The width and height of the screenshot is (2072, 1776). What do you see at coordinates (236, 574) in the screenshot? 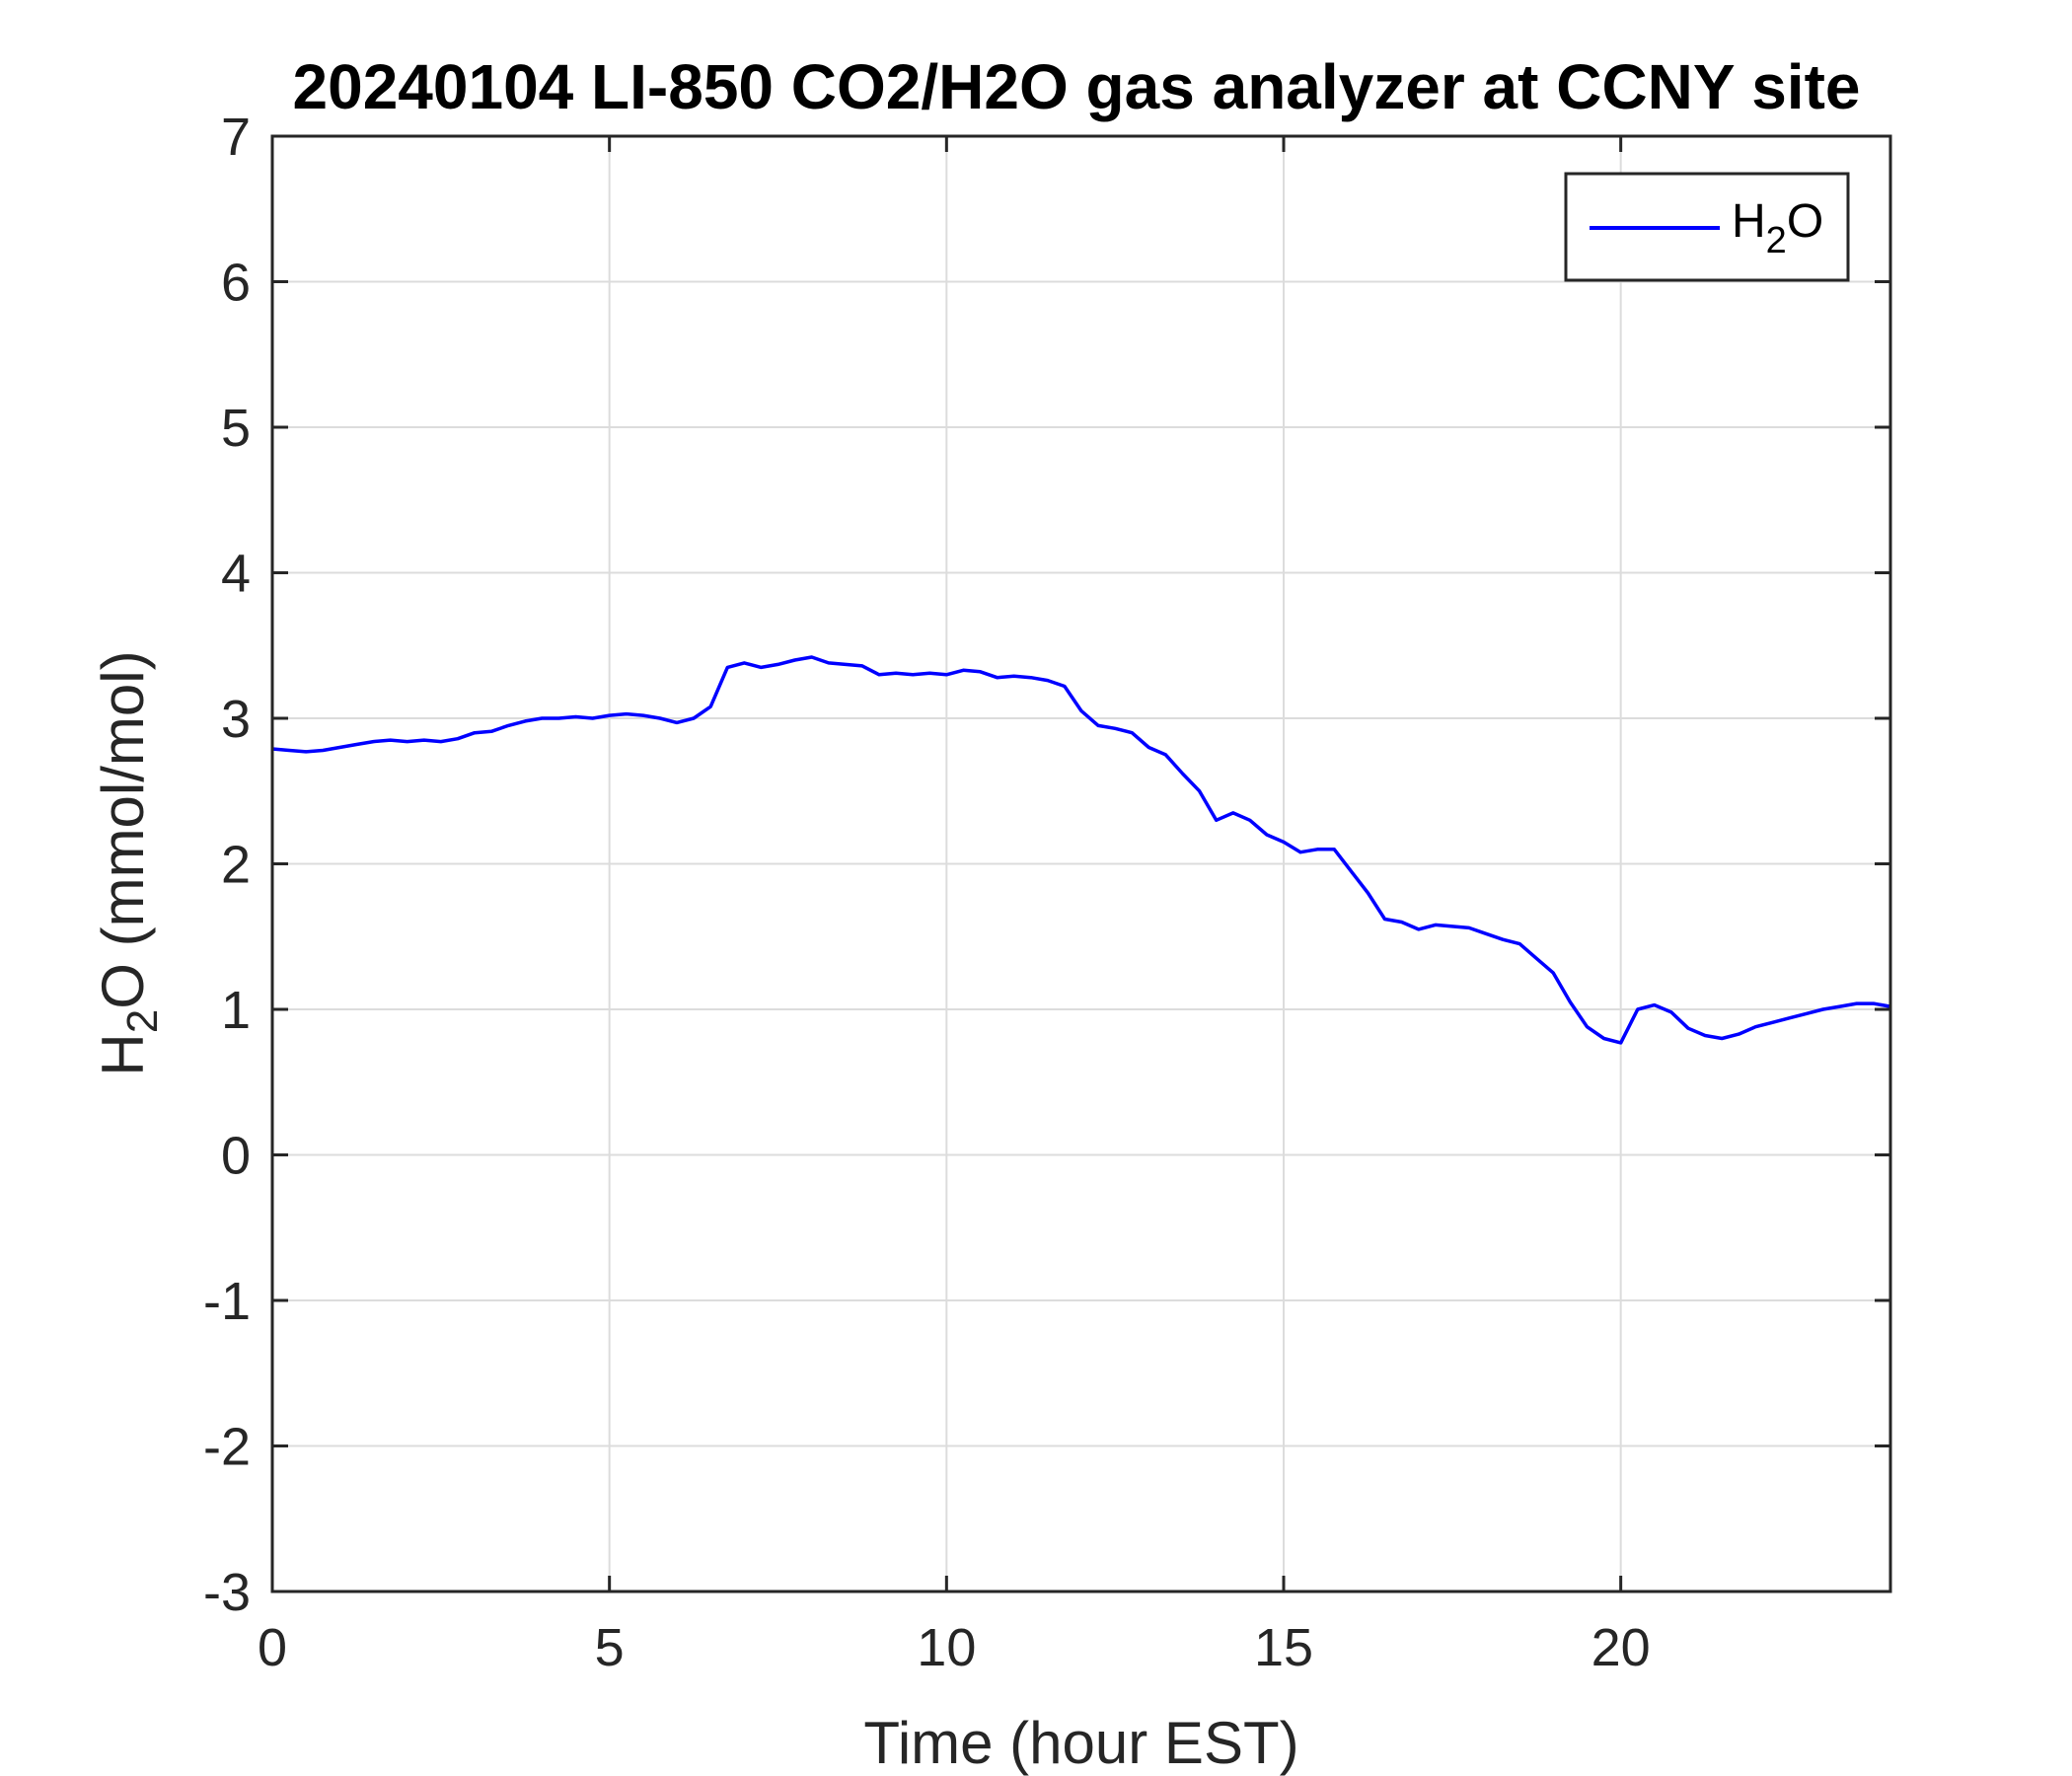
I see `y-tick-label: 4` at bounding box center [236, 574].